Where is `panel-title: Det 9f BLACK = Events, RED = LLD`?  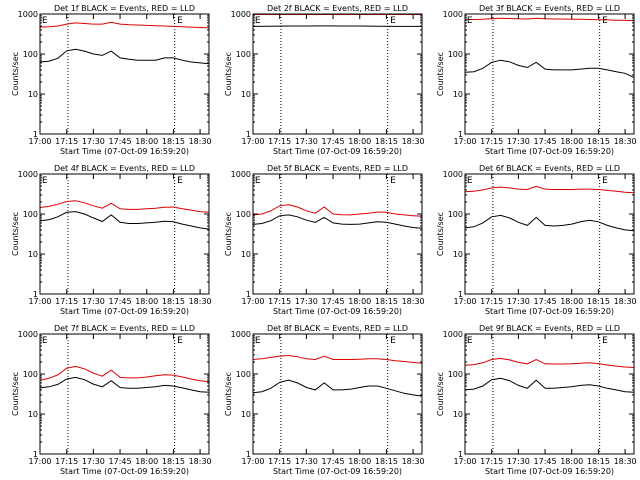 panel-title: Det 9f BLACK = Events, RED = LLD is located at coordinates (549, 328).